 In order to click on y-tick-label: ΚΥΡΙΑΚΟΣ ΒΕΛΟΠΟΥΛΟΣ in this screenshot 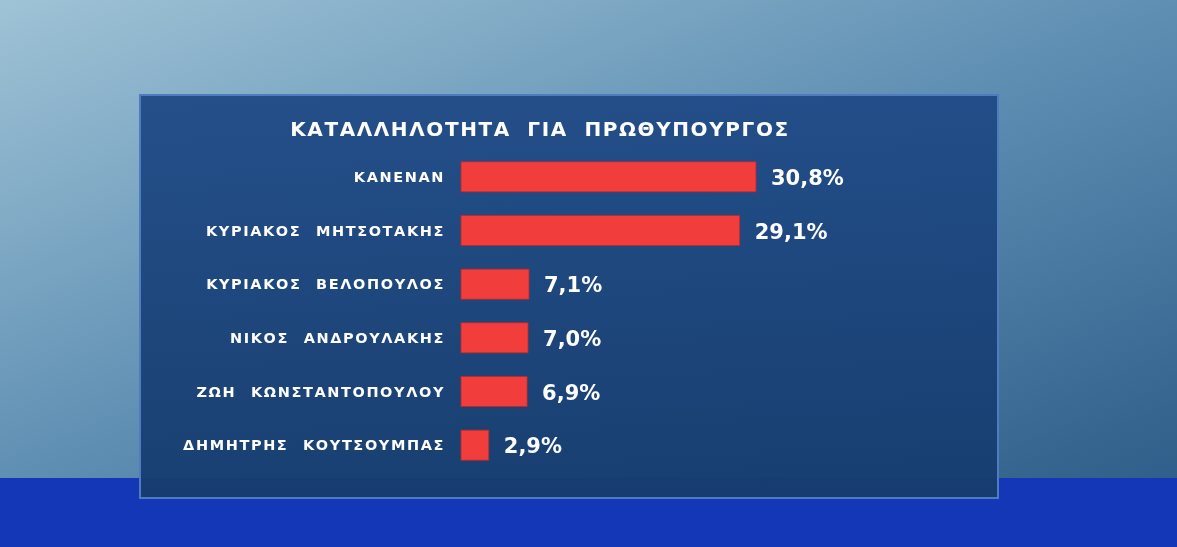, I will do `click(325, 284)`.